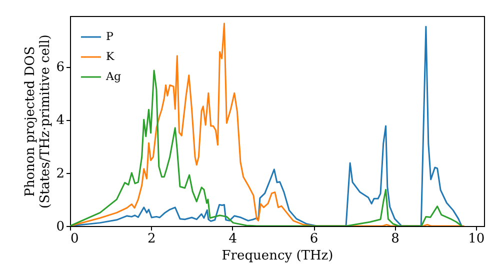  What do you see at coordinates (110, 56) in the screenshot?
I see `legend-label: K` at bounding box center [110, 56].